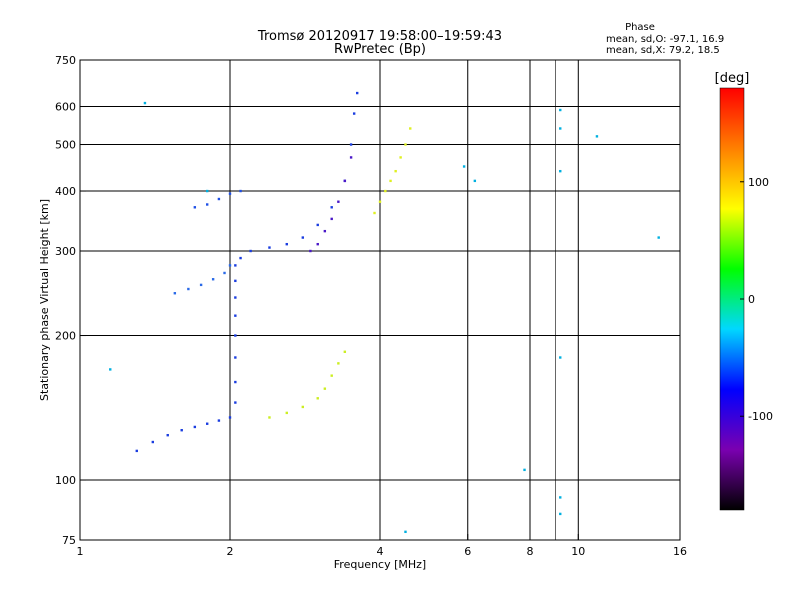  Describe the element at coordinates (756, 299) in the screenshot. I see `colorbar-ticks: 100 0 -100` at that location.